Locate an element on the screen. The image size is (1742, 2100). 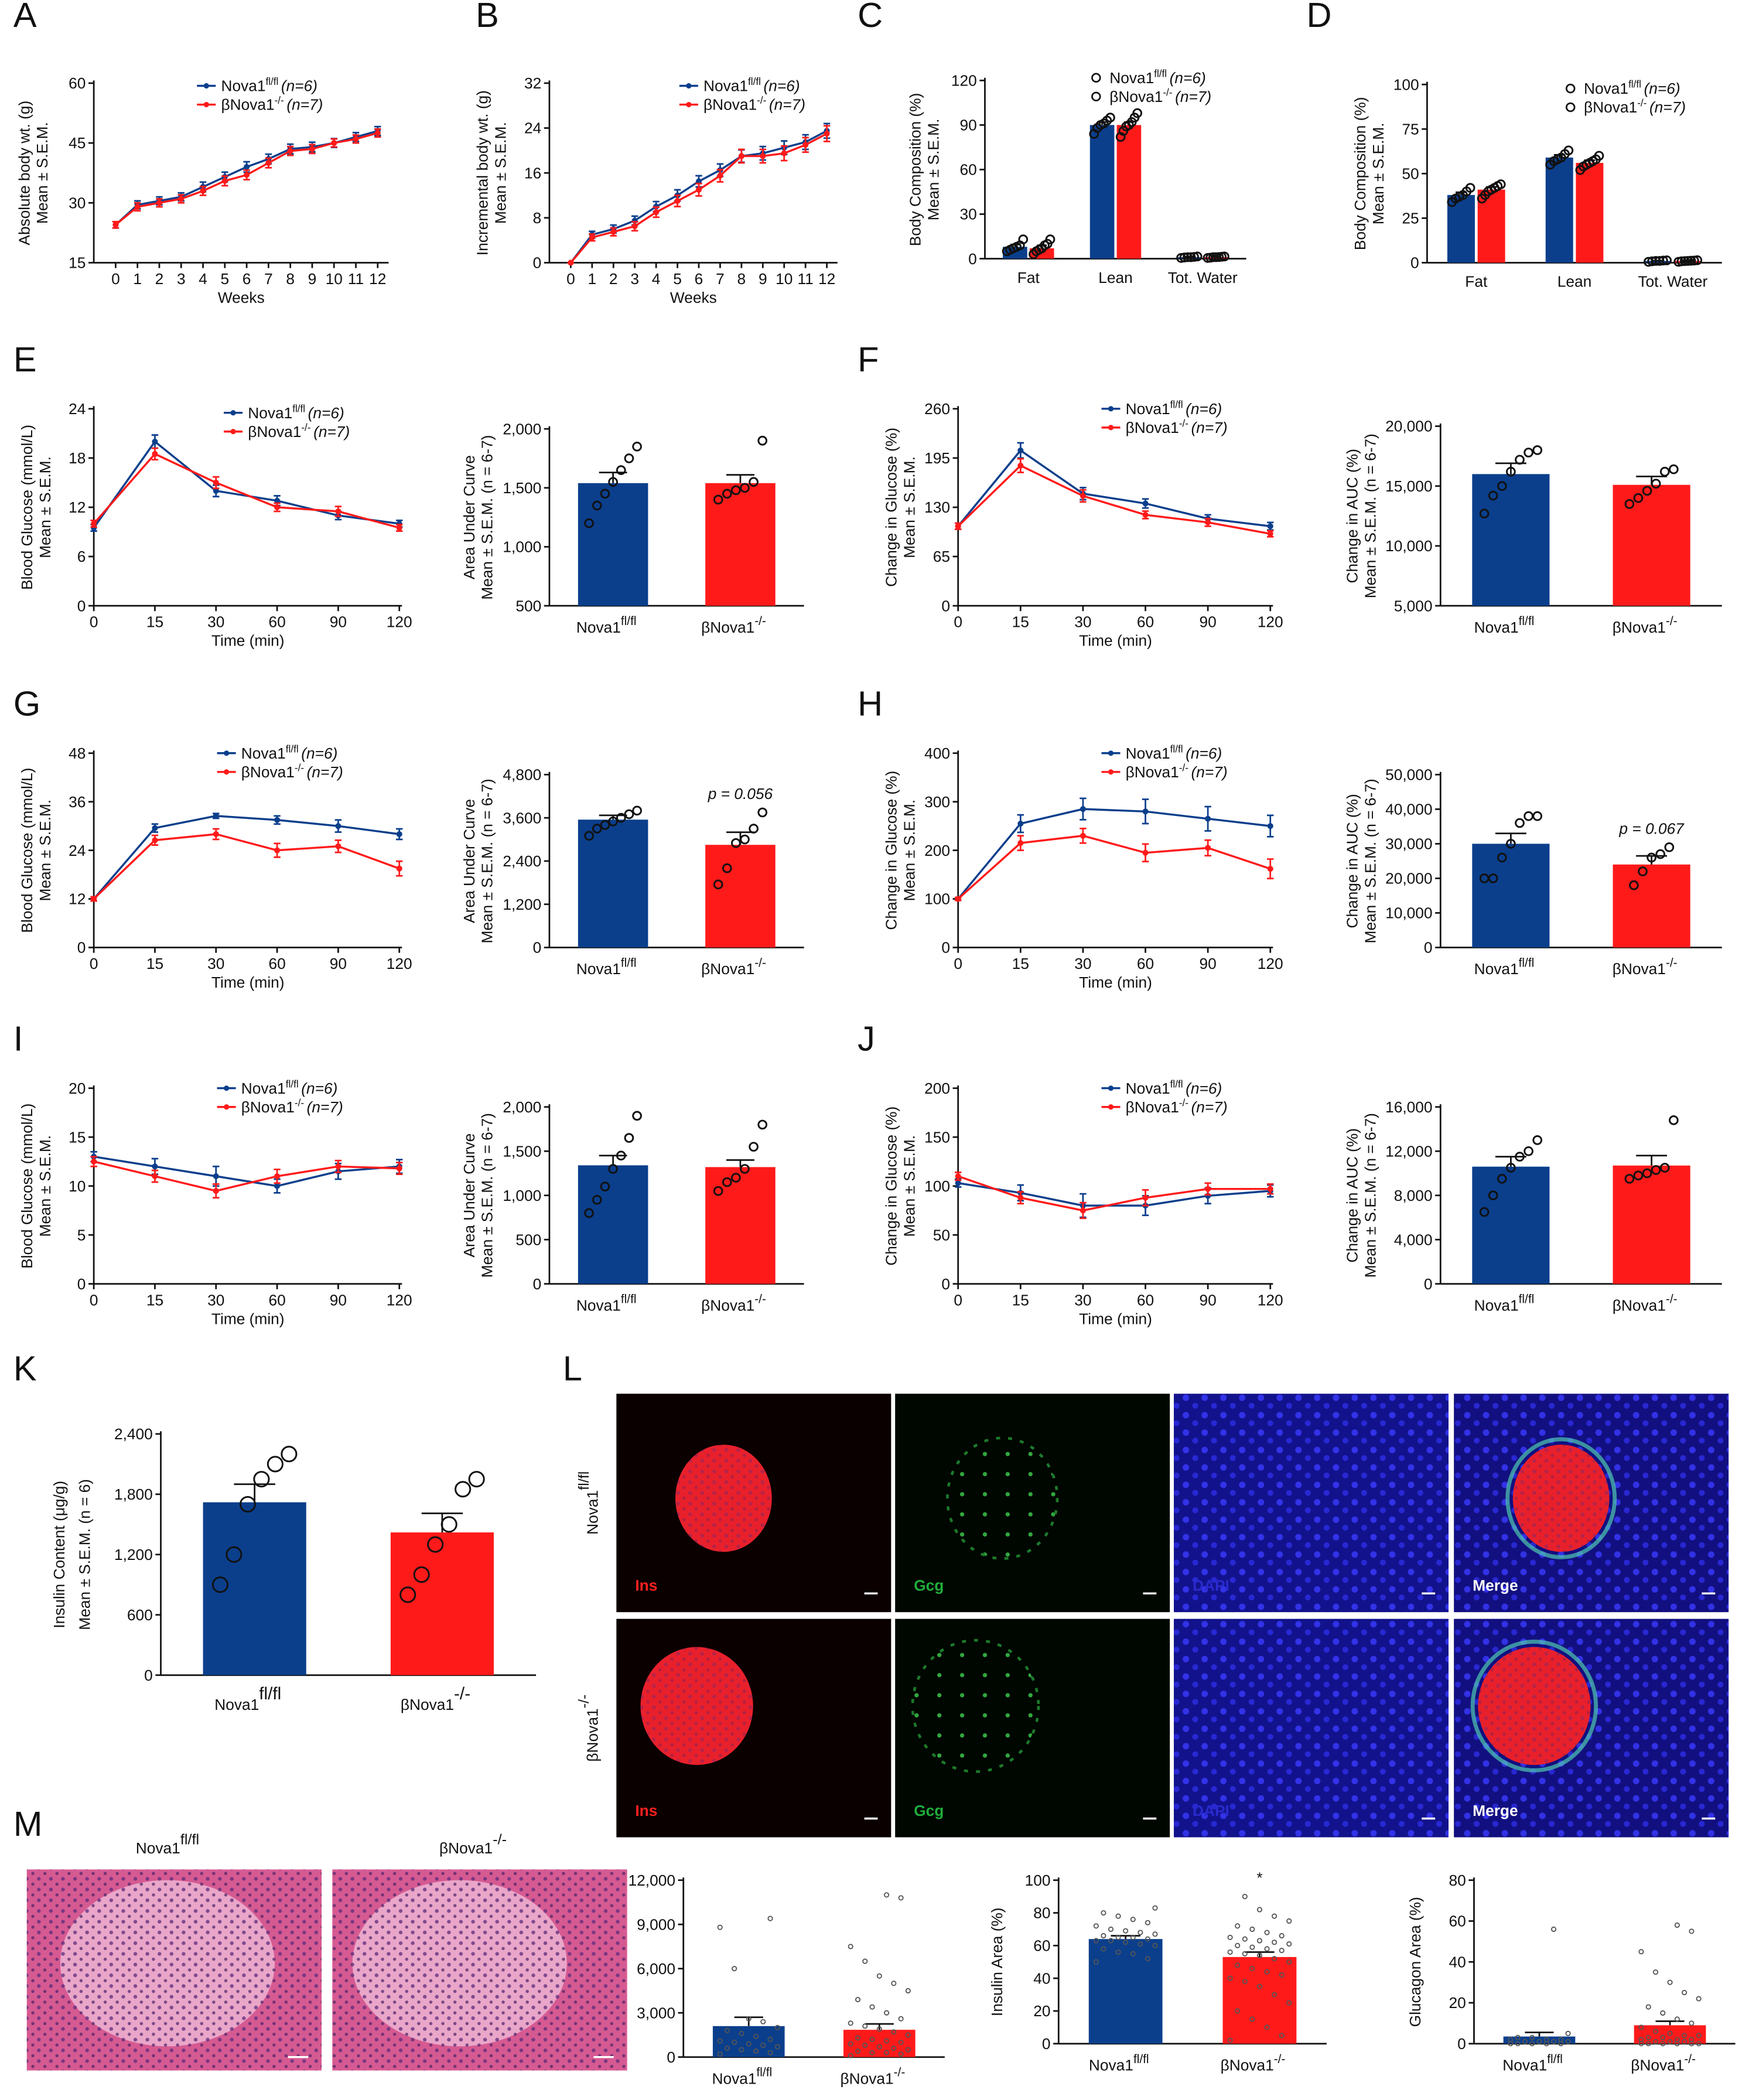
legend-swatch is located at coordinates (233, 432).